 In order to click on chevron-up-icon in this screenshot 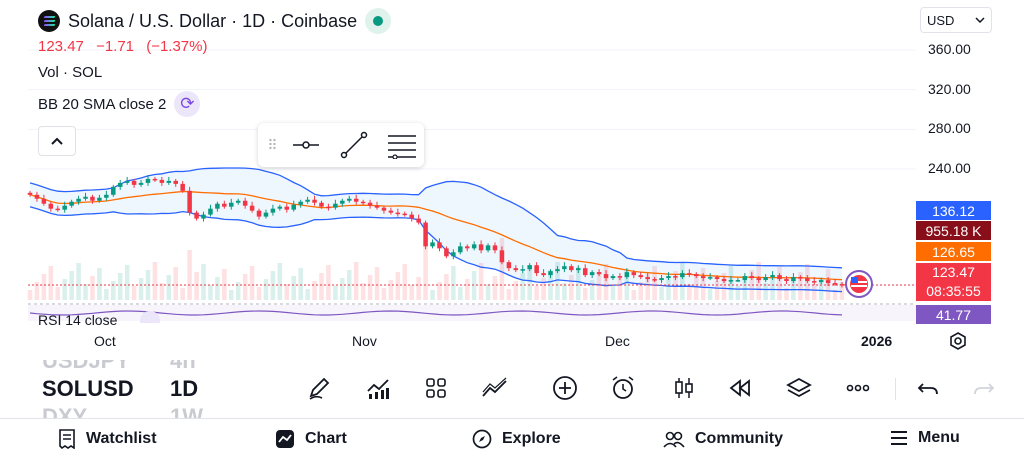, I will do `click(57, 141)`.